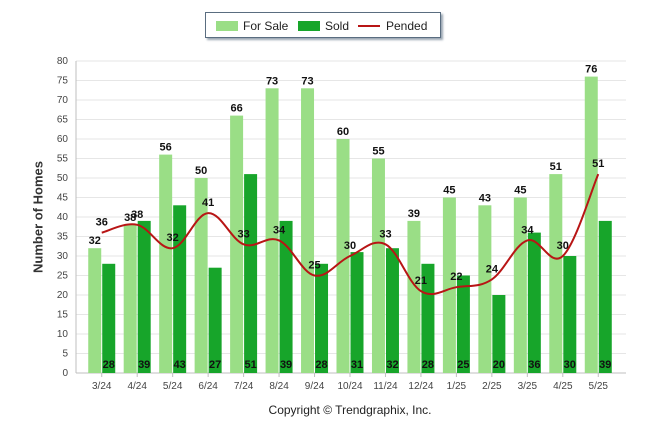 This screenshot has width=646, height=434. Describe the element at coordinates (314, 266) in the screenshot. I see `pended-value-label: 25` at that location.